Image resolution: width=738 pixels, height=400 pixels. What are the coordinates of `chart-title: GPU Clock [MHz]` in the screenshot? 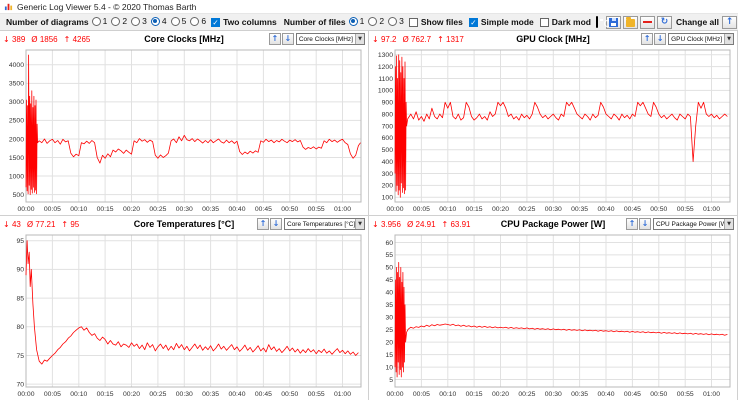 It's located at (553, 39).